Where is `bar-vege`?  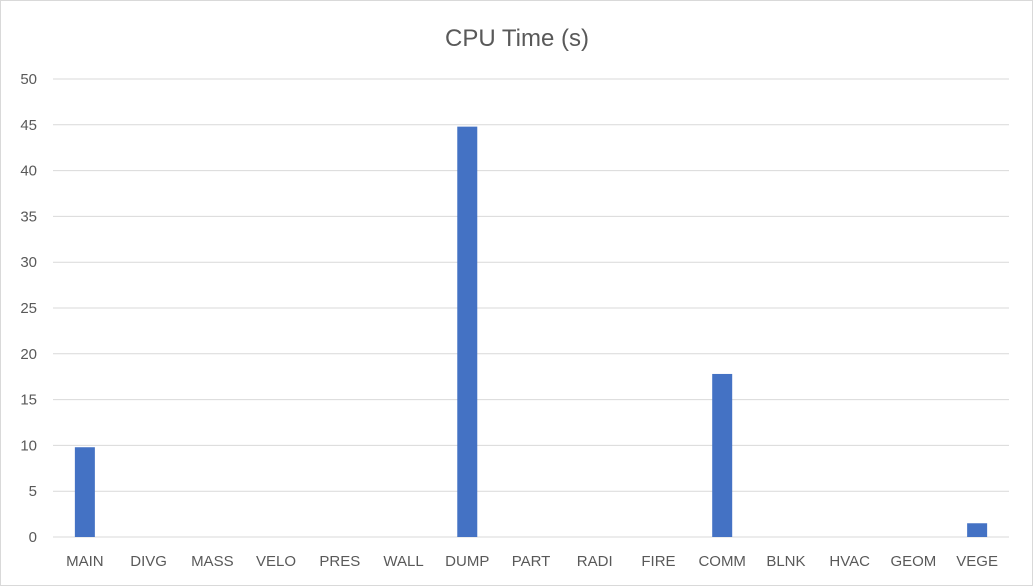
bar-vege is located at coordinates (977, 530).